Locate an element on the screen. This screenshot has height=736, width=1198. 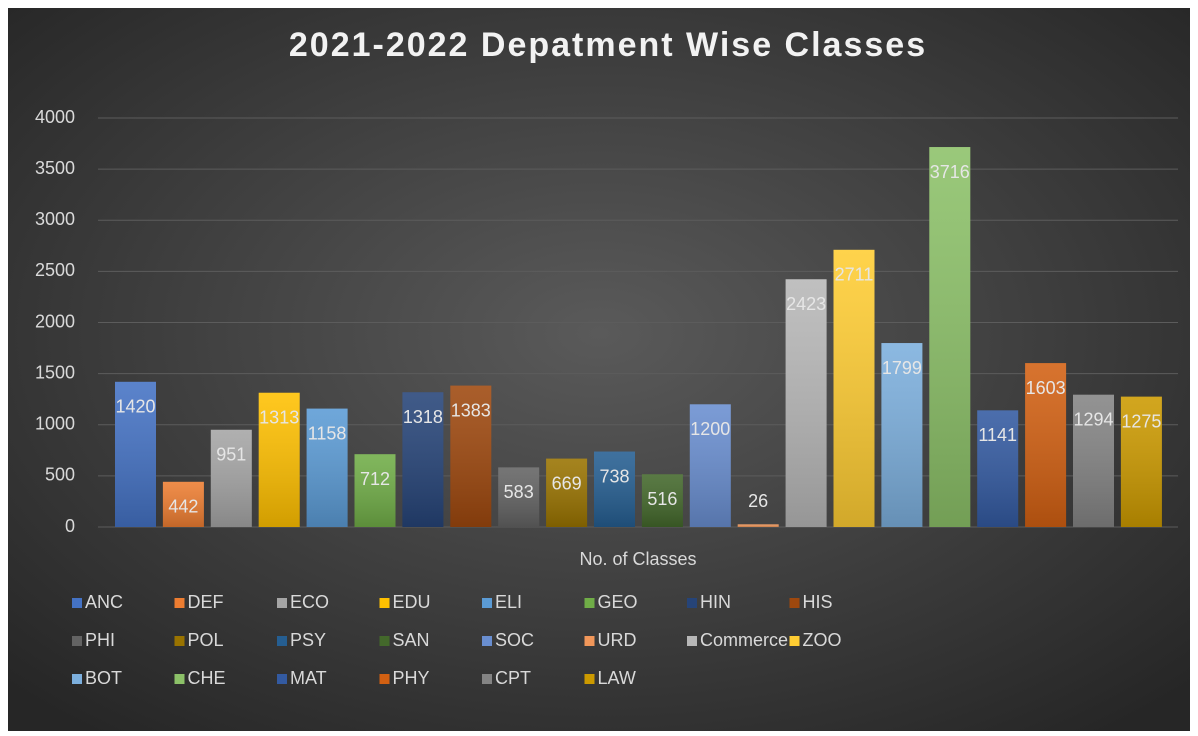
data-label: 1603 is located at coordinates (1046, 388).